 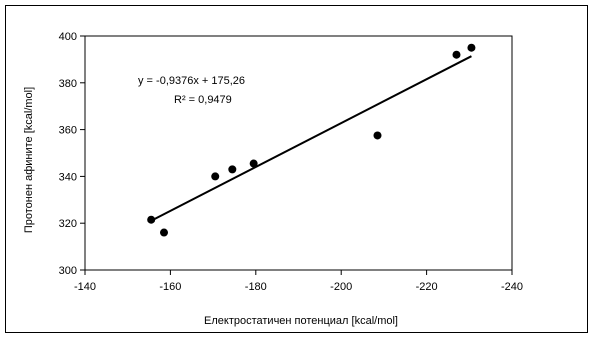 What do you see at coordinates (170, 287) in the screenshot?
I see `x-tick-label: -160` at bounding box center [170, 287].